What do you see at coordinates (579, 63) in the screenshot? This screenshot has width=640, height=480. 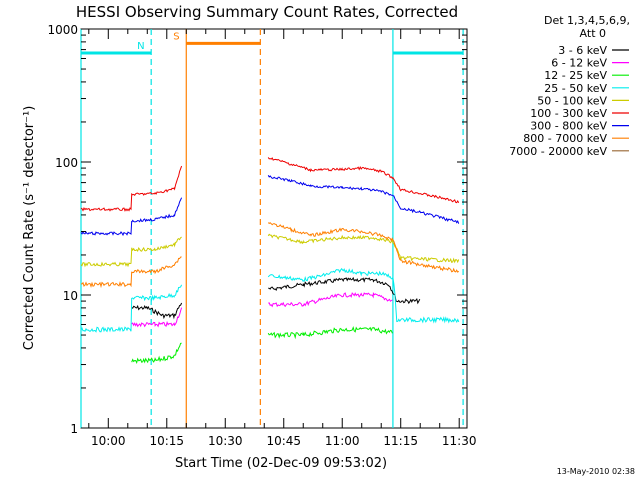 I see `legend-label: 6 - 12 keV` at bounding box center [579, 63].